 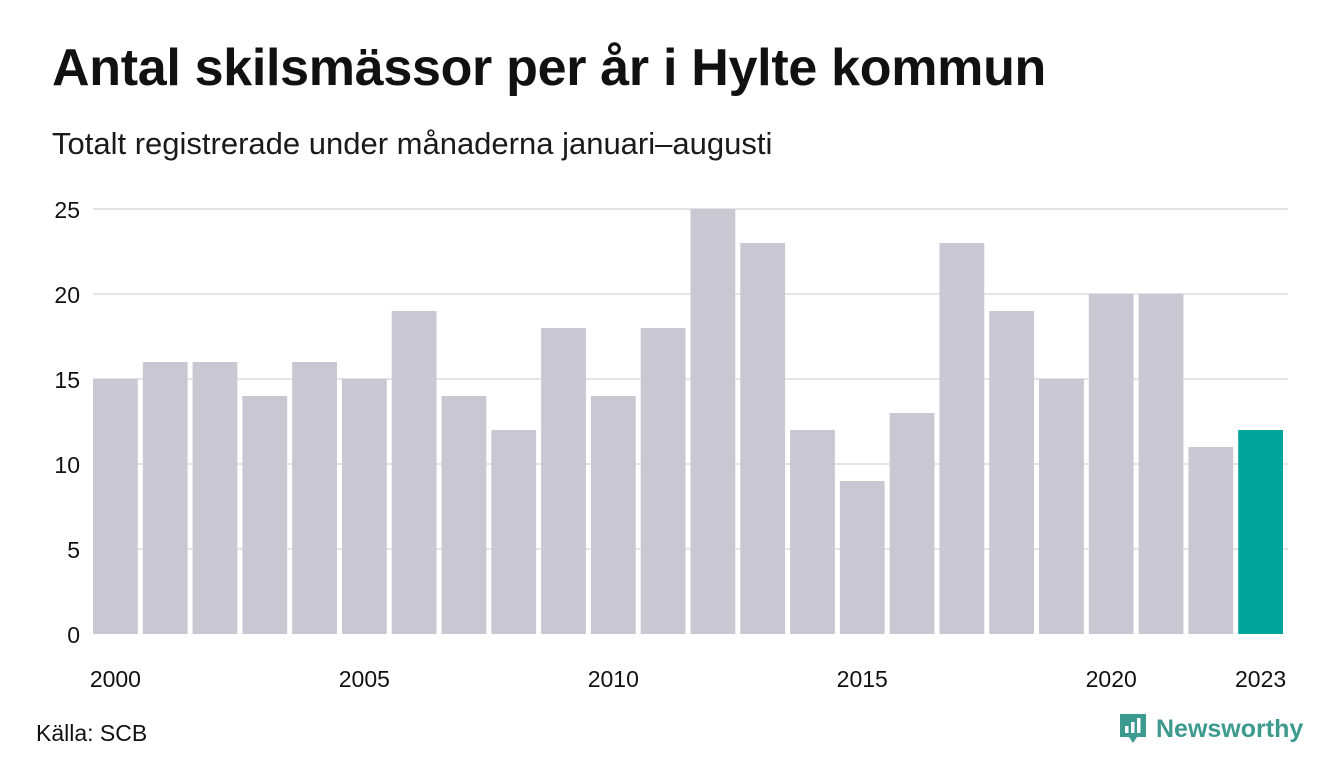 I want to click on bar-2023, so click(x=1260, y=532).